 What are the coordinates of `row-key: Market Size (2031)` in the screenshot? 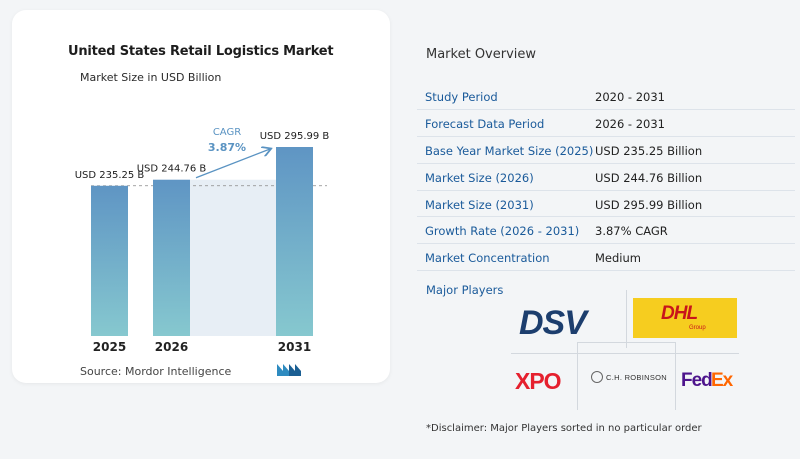 It's located at (479, 204).